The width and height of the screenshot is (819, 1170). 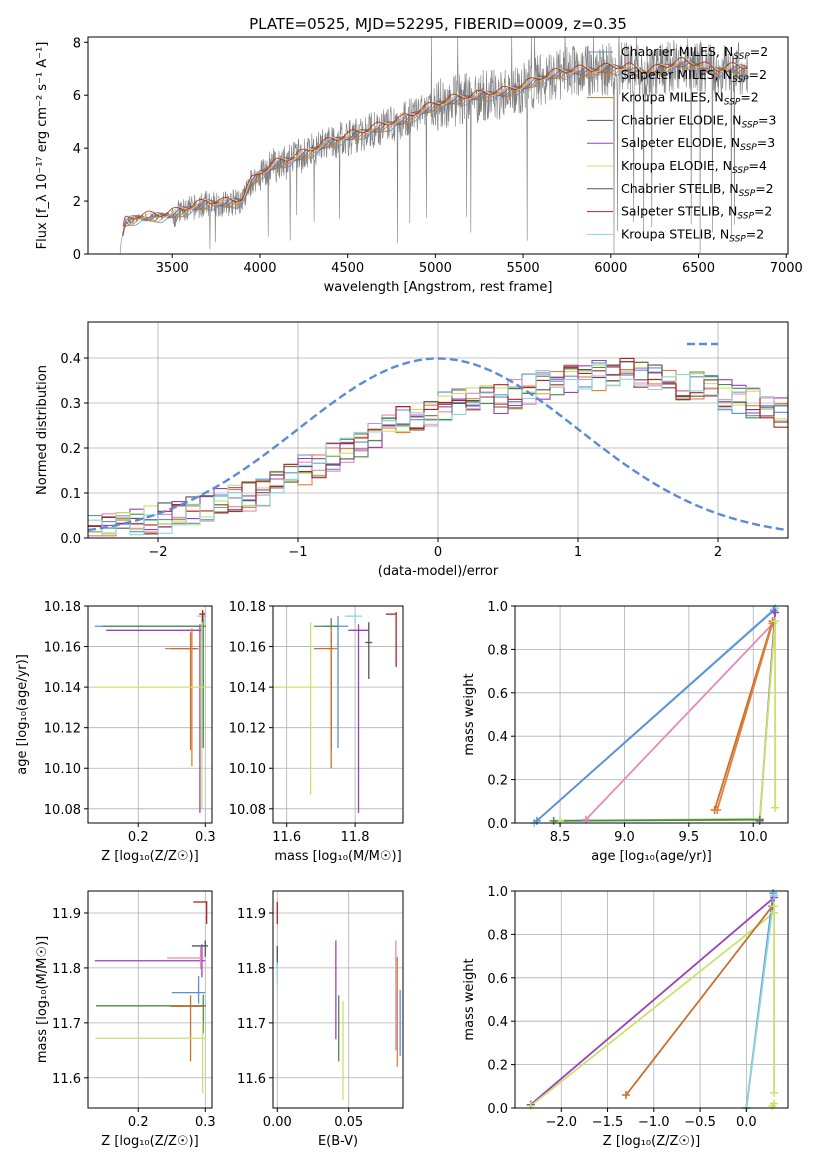 I want to click on y-tick-label: 4, so click(x=77, y=149).